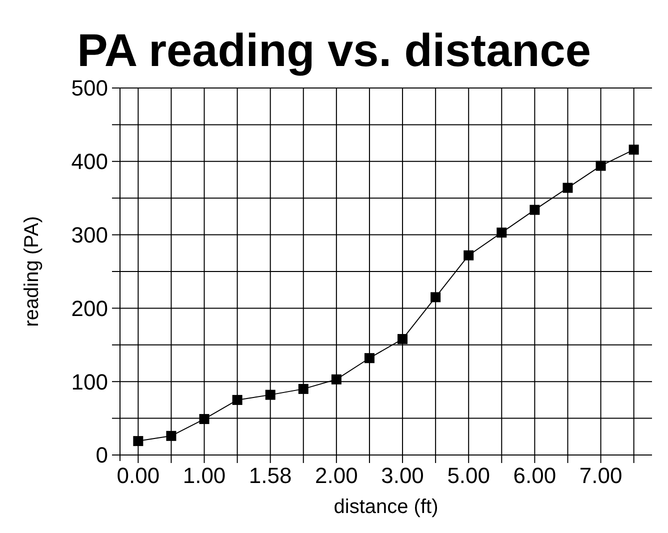 The width and height of the screenshot is (668, 533). Describe the element at coordinates (102, 455) in the screenshot. I see `y-tick-label: 0` at that location.